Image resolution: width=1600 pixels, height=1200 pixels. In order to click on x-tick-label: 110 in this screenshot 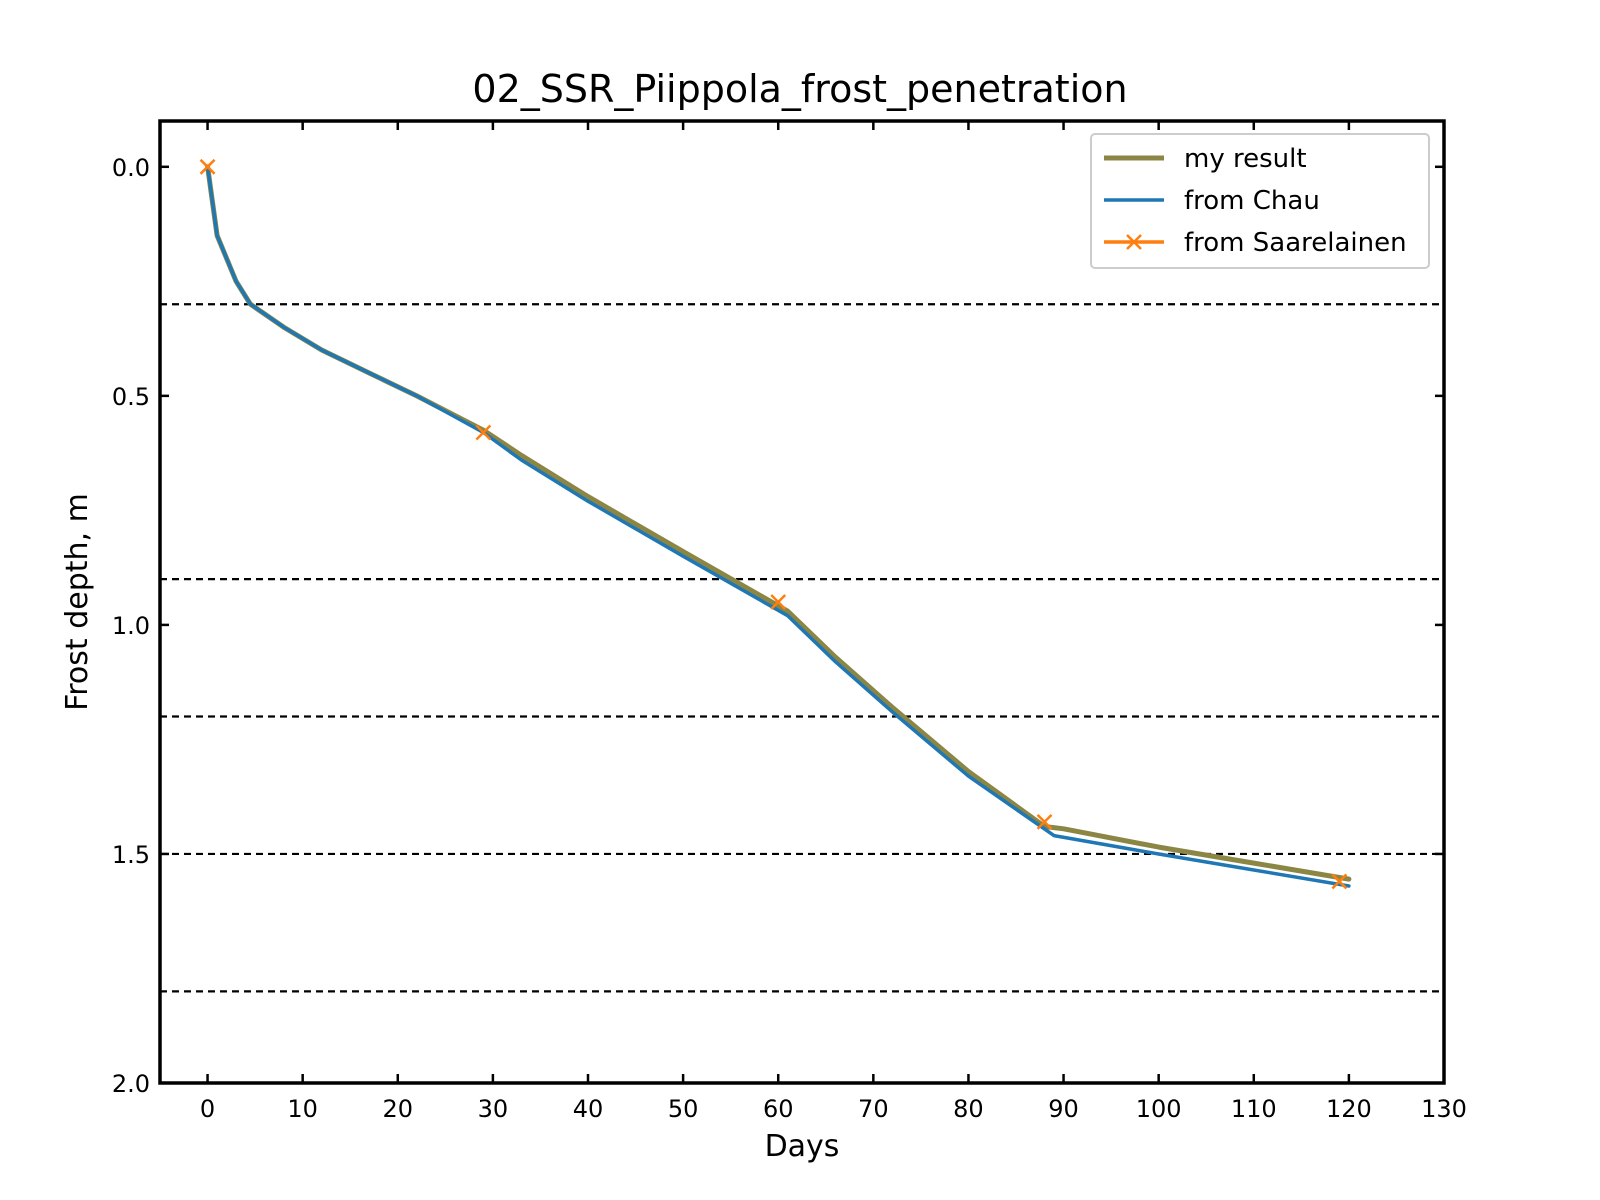, I will do `click(1254, 1109)`.